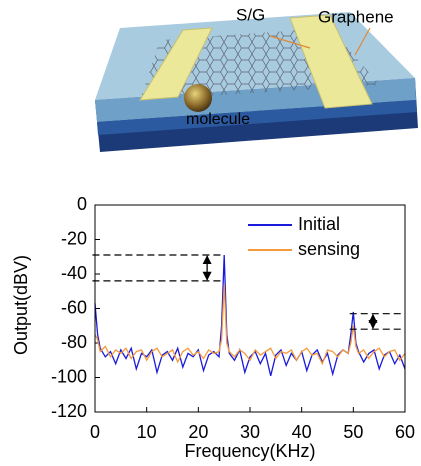 The image size is (421, 466). I want to click on legend-label: Initial, so click(319, 224).